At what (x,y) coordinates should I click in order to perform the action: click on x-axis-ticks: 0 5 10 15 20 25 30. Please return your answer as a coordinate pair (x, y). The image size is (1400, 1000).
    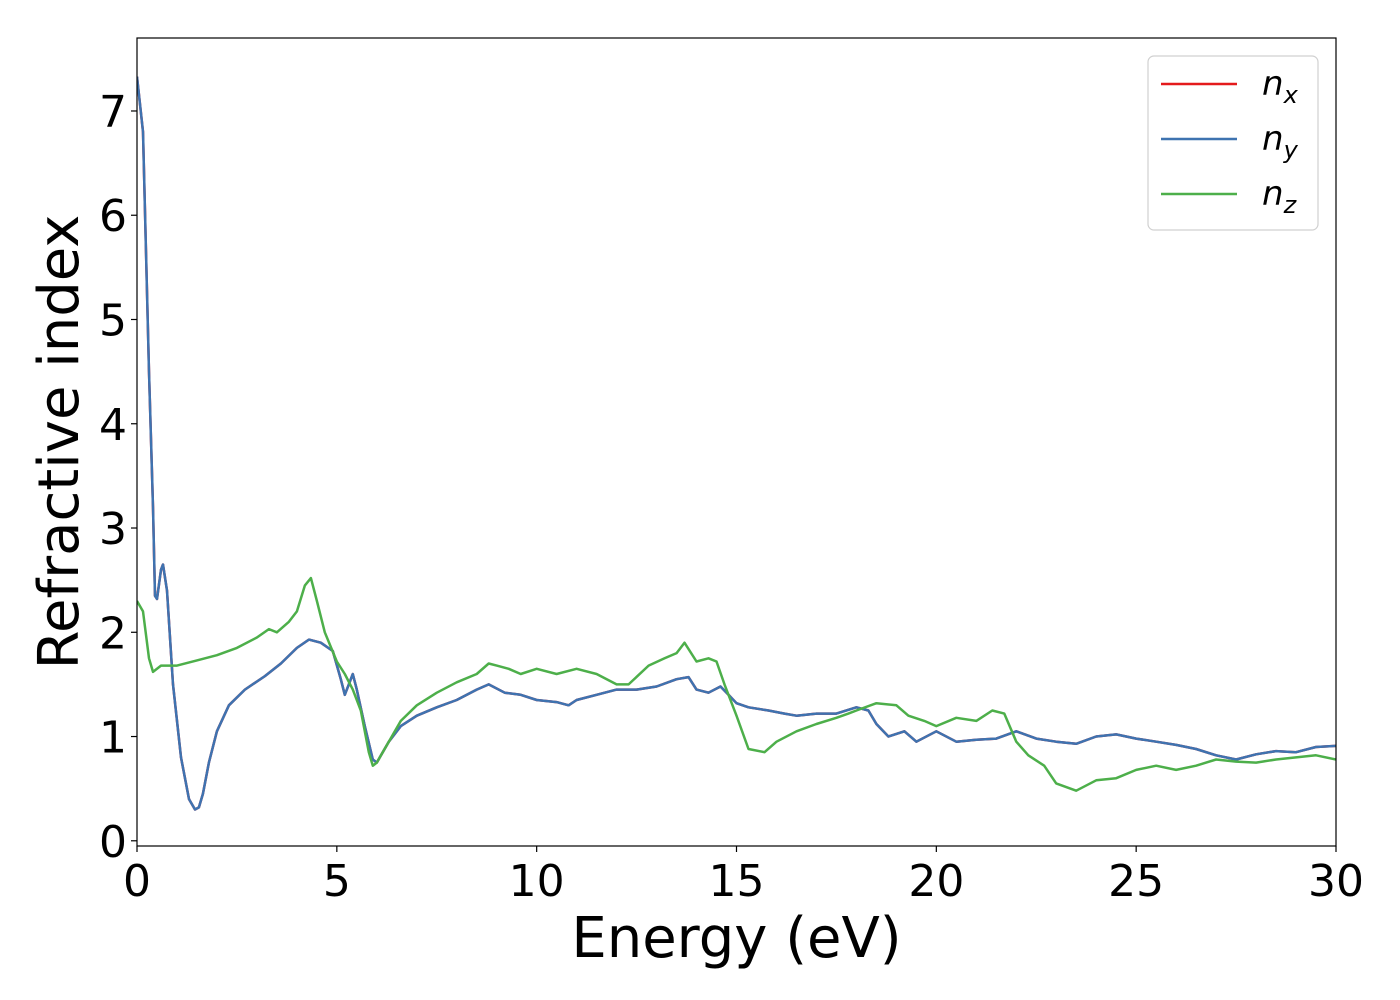
    Looking at the image, I should click on (743, 876).